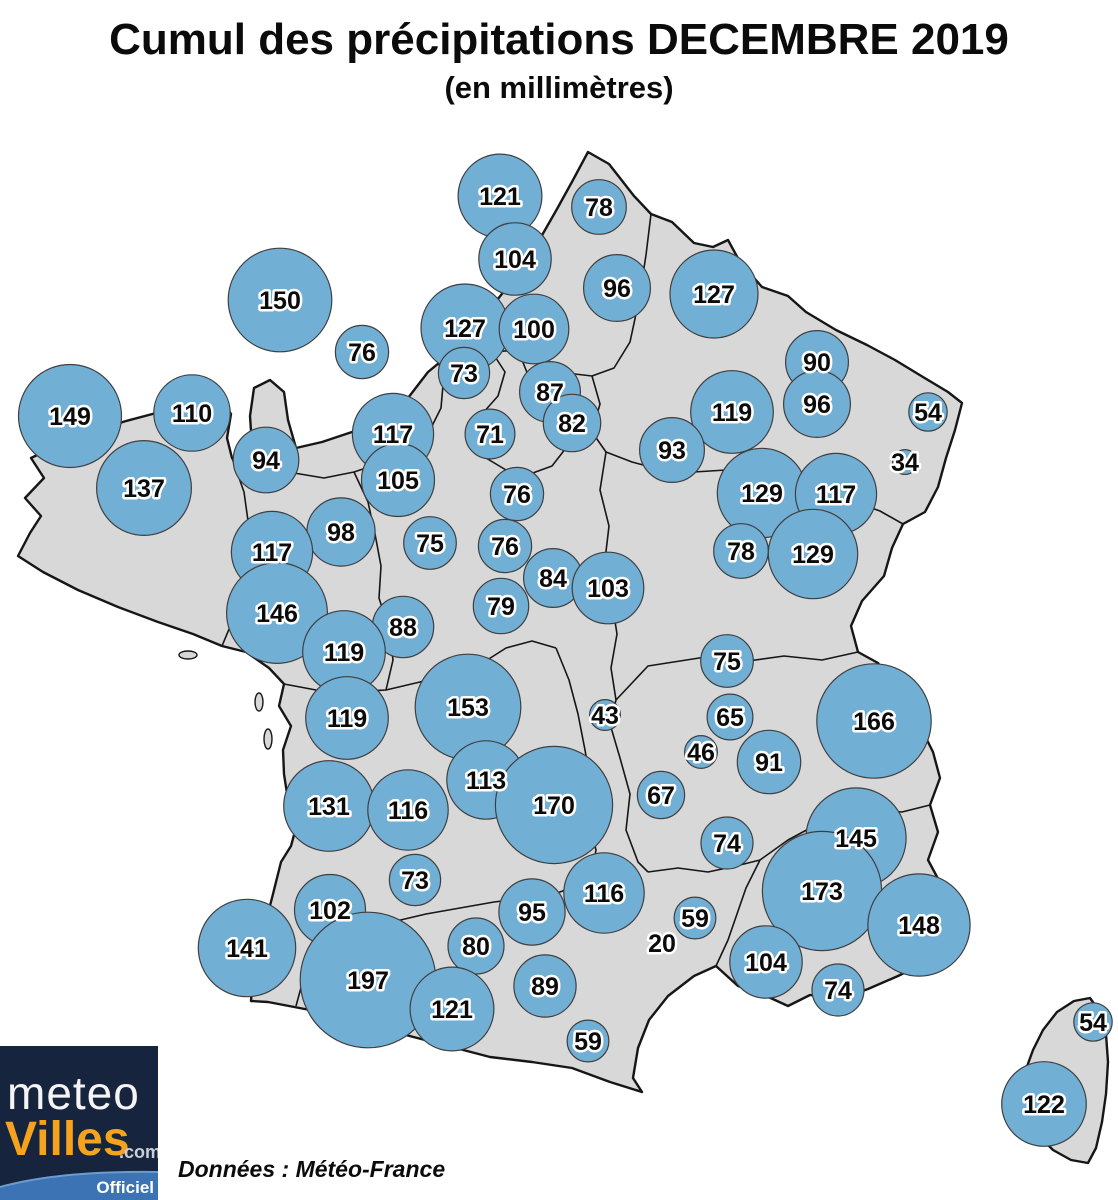 This screenshot has height=1200, width=1118. What do you see at coordinates (559, 39) in the screenshot?
I see `page-title: Cumul des précipitations DECEMBRE 2019` at bounding box center [559, 39].